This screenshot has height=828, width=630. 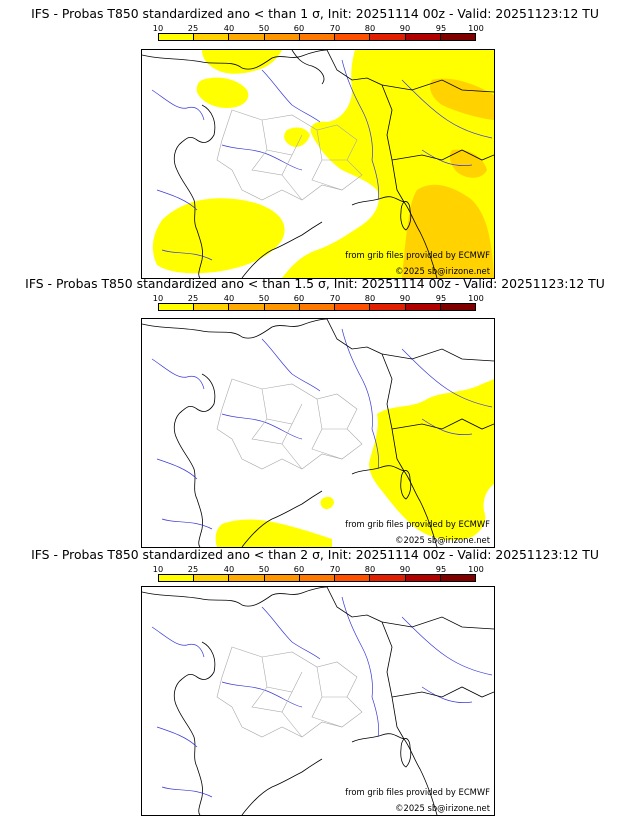 I want to click on legend-tick: 40, so click(x=229, y=298).